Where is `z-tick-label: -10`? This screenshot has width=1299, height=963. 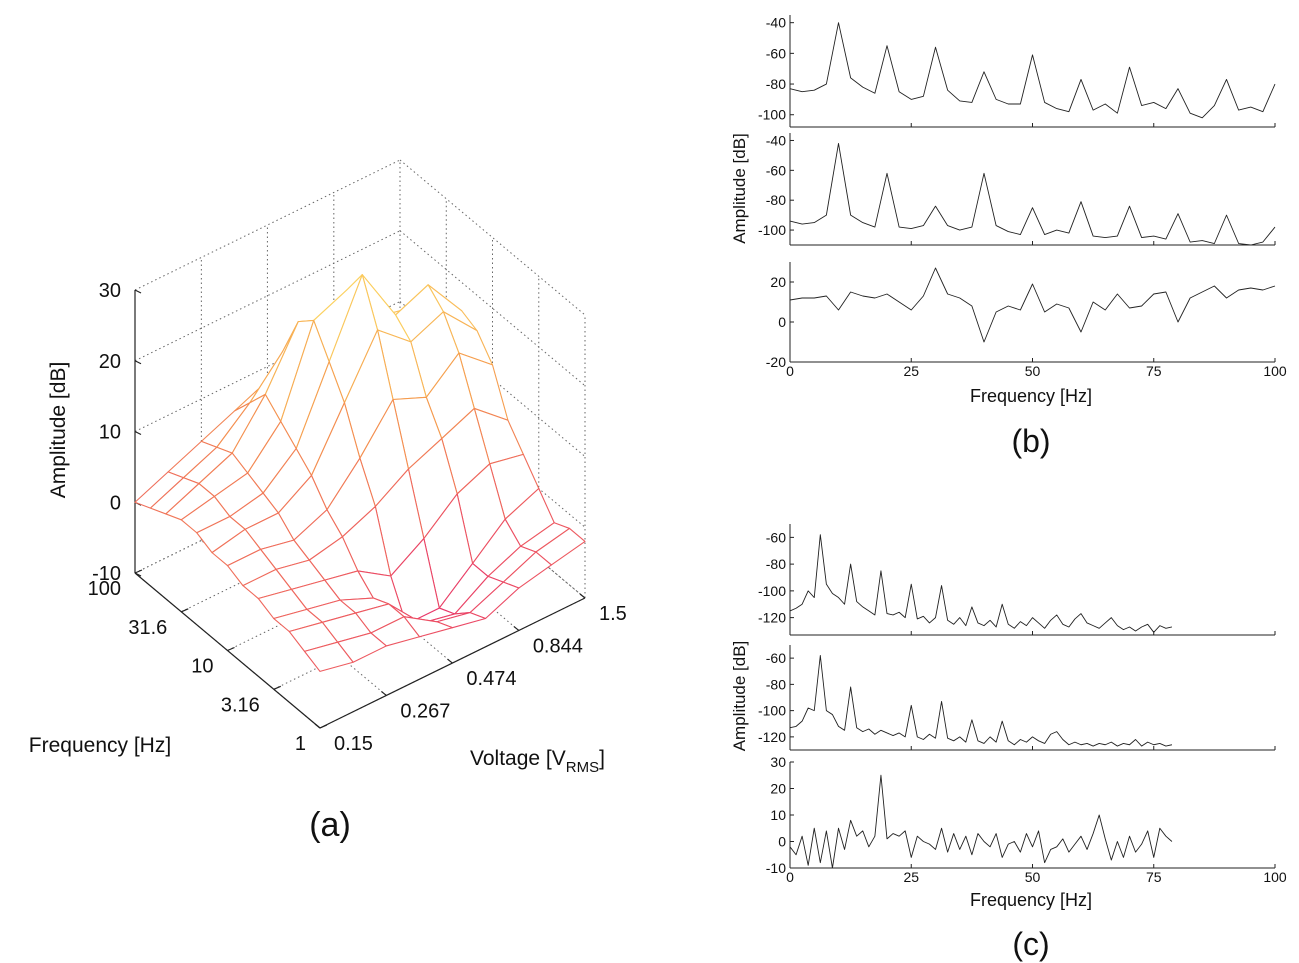
z-tick-label: -10 is located at coordinates (106, 574).